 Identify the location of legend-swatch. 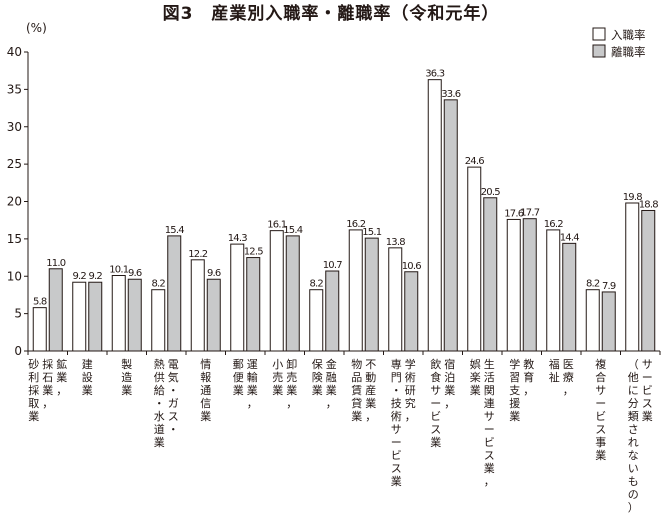
(599, 51).